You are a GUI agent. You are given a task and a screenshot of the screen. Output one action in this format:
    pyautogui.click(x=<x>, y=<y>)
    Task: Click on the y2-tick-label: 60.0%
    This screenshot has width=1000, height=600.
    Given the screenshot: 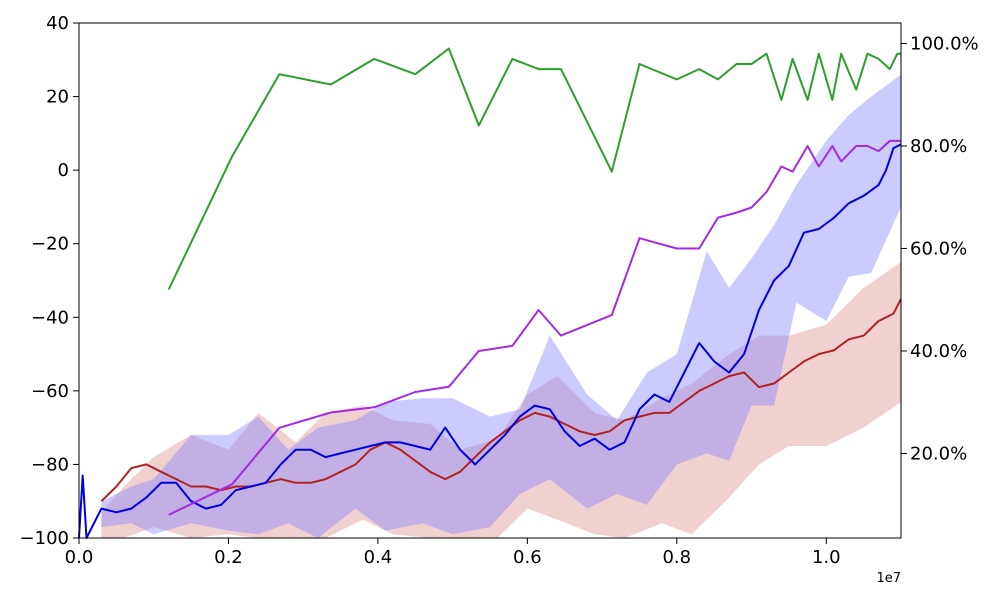 What is the action you would take?
    pyautogui.click(x=938, y=248)
    